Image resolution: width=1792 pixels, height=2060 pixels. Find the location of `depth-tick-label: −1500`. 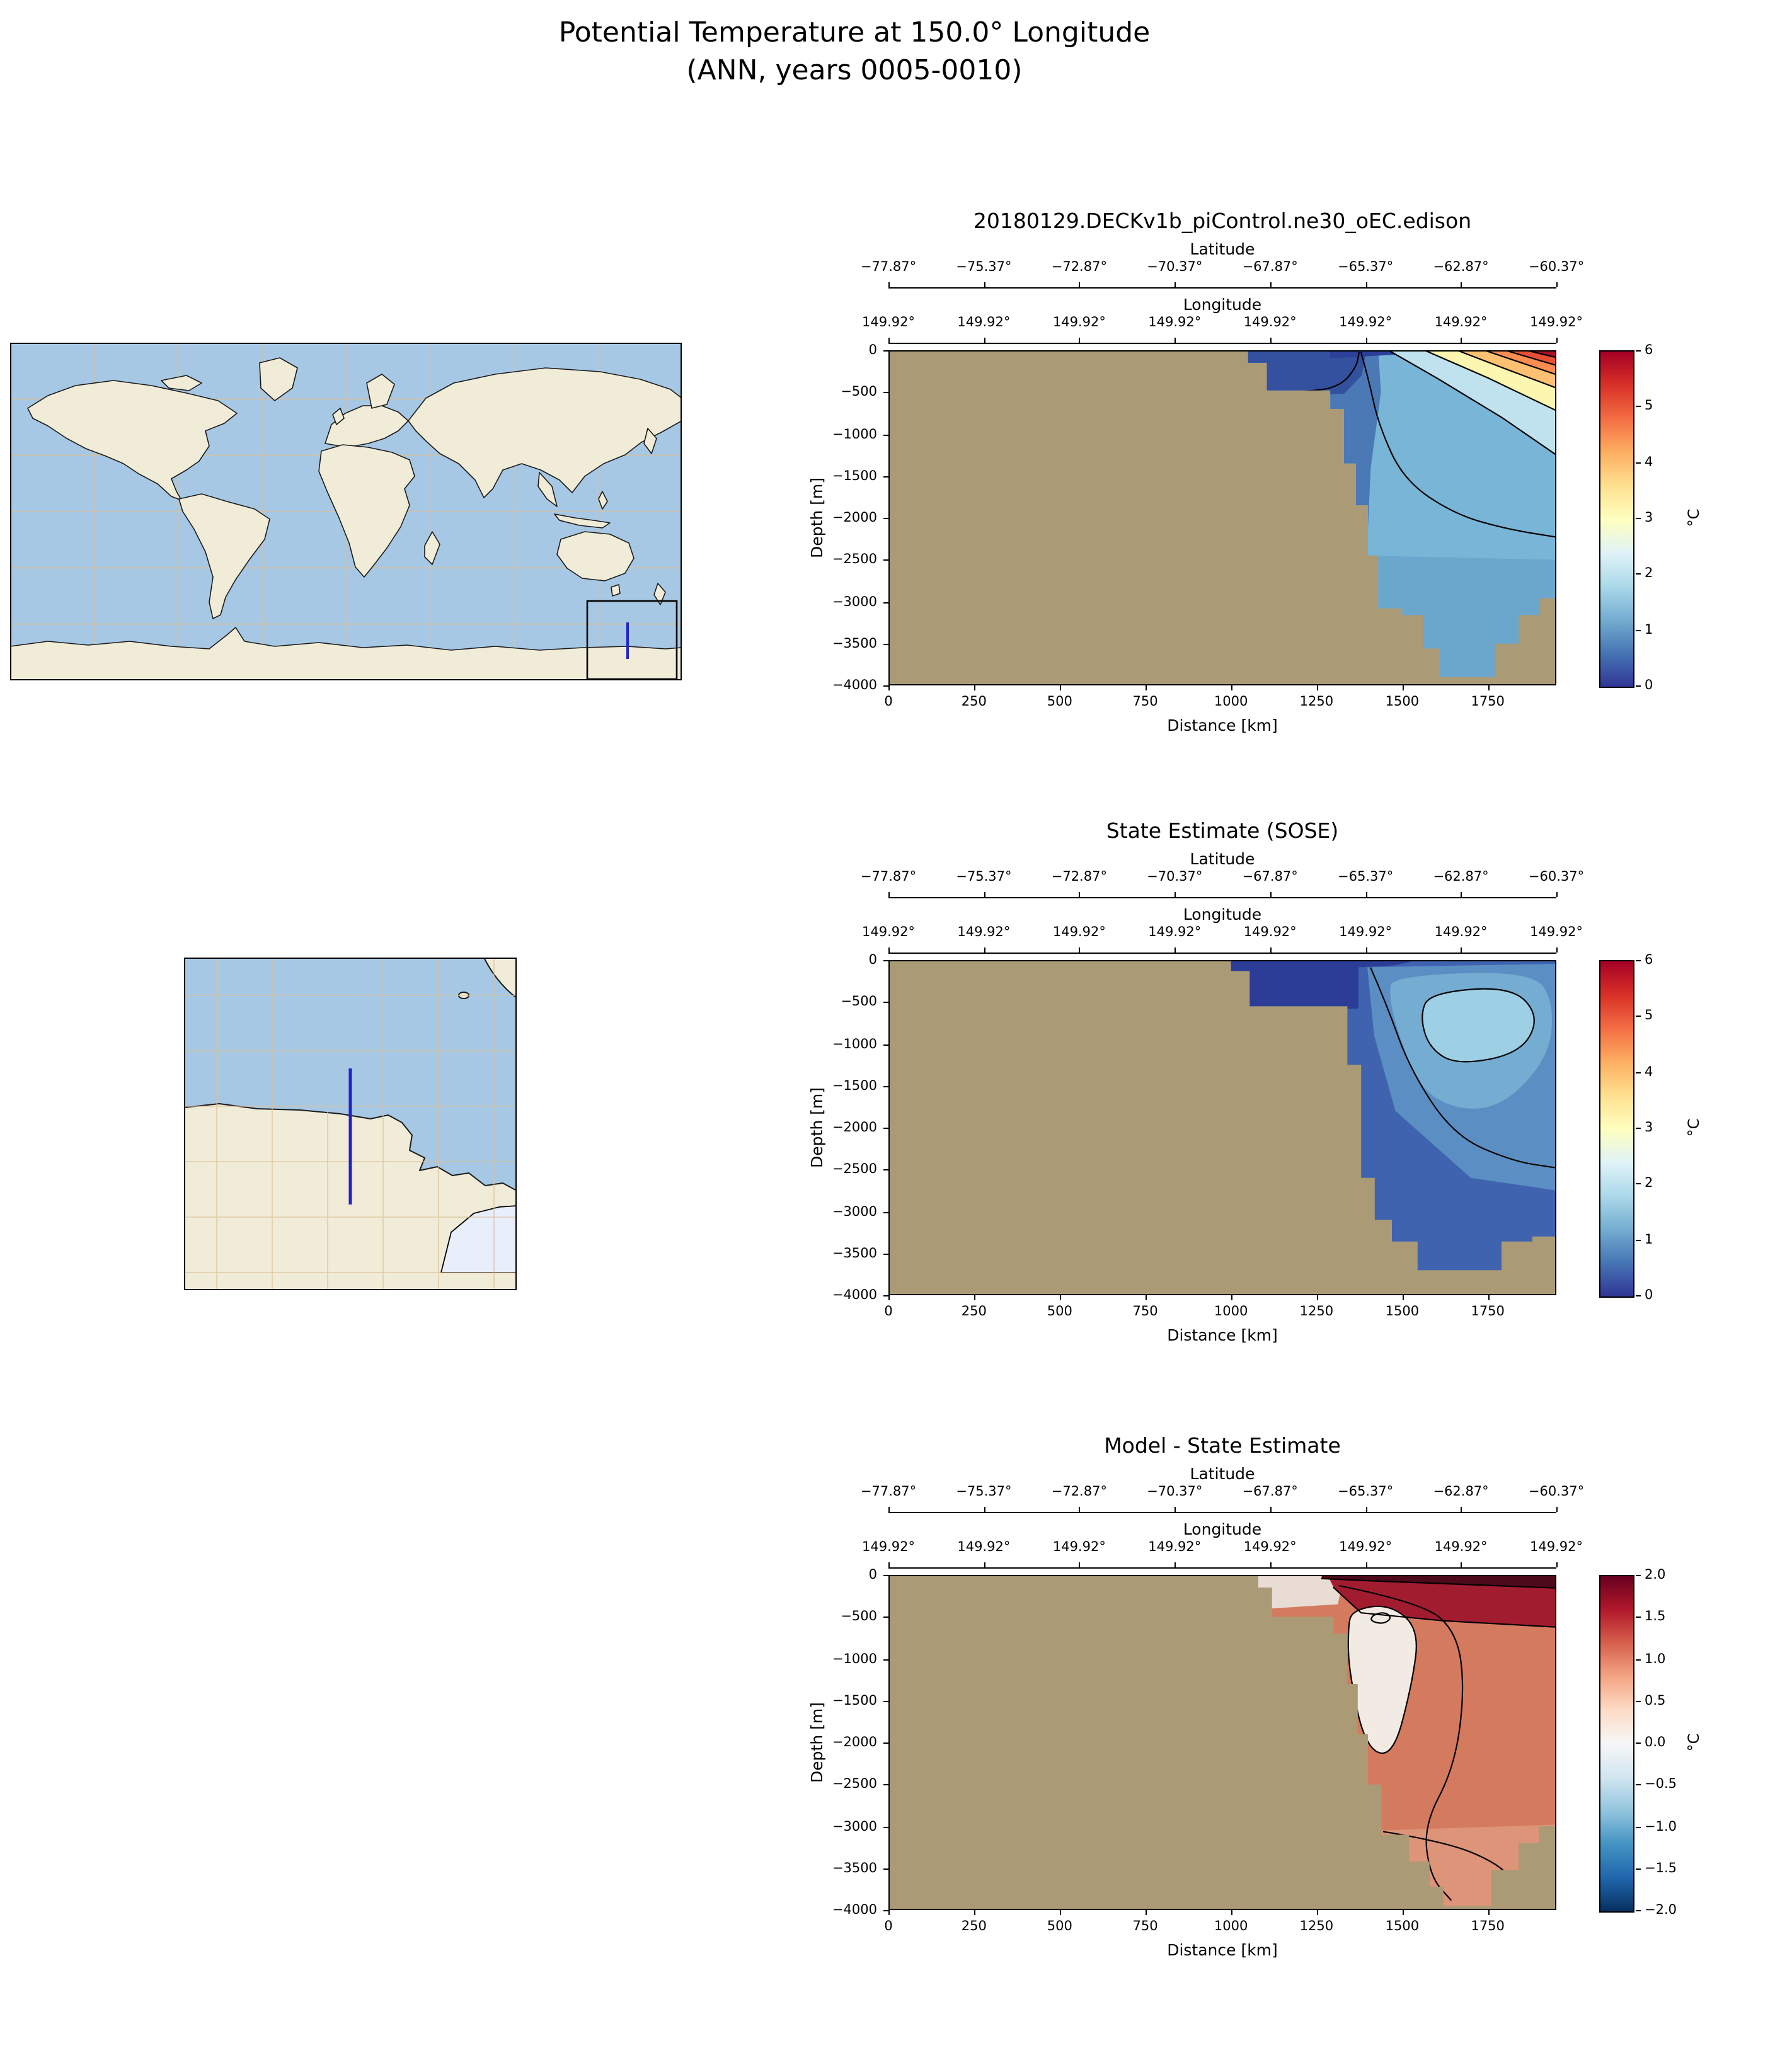

depth-tick-label: −1500 is located at coordinates (854, 1700).